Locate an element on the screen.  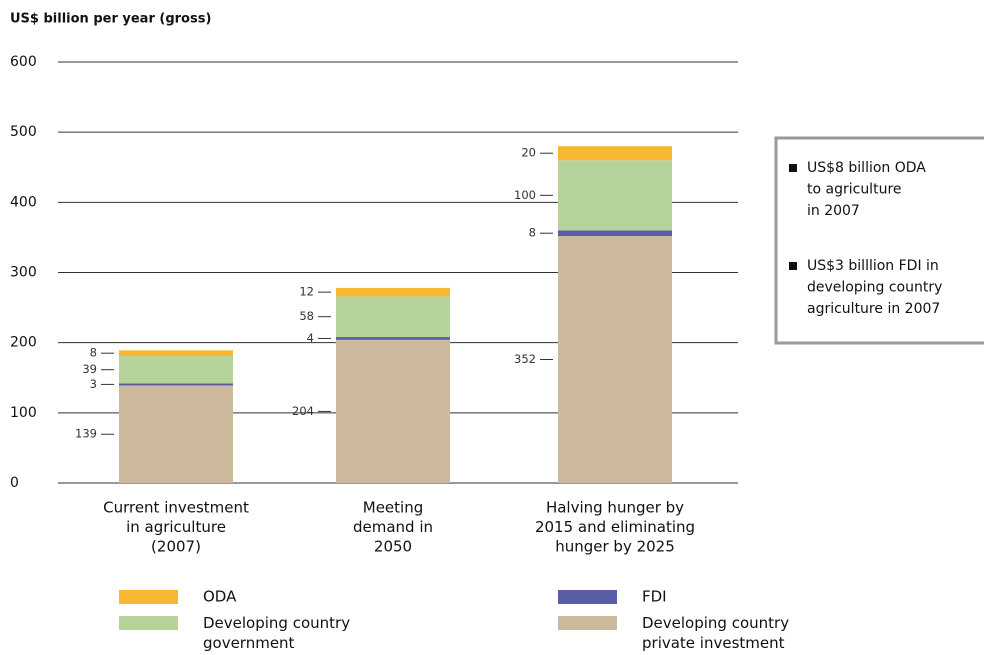
value-label: 139 is located at coordinates (86, 434).